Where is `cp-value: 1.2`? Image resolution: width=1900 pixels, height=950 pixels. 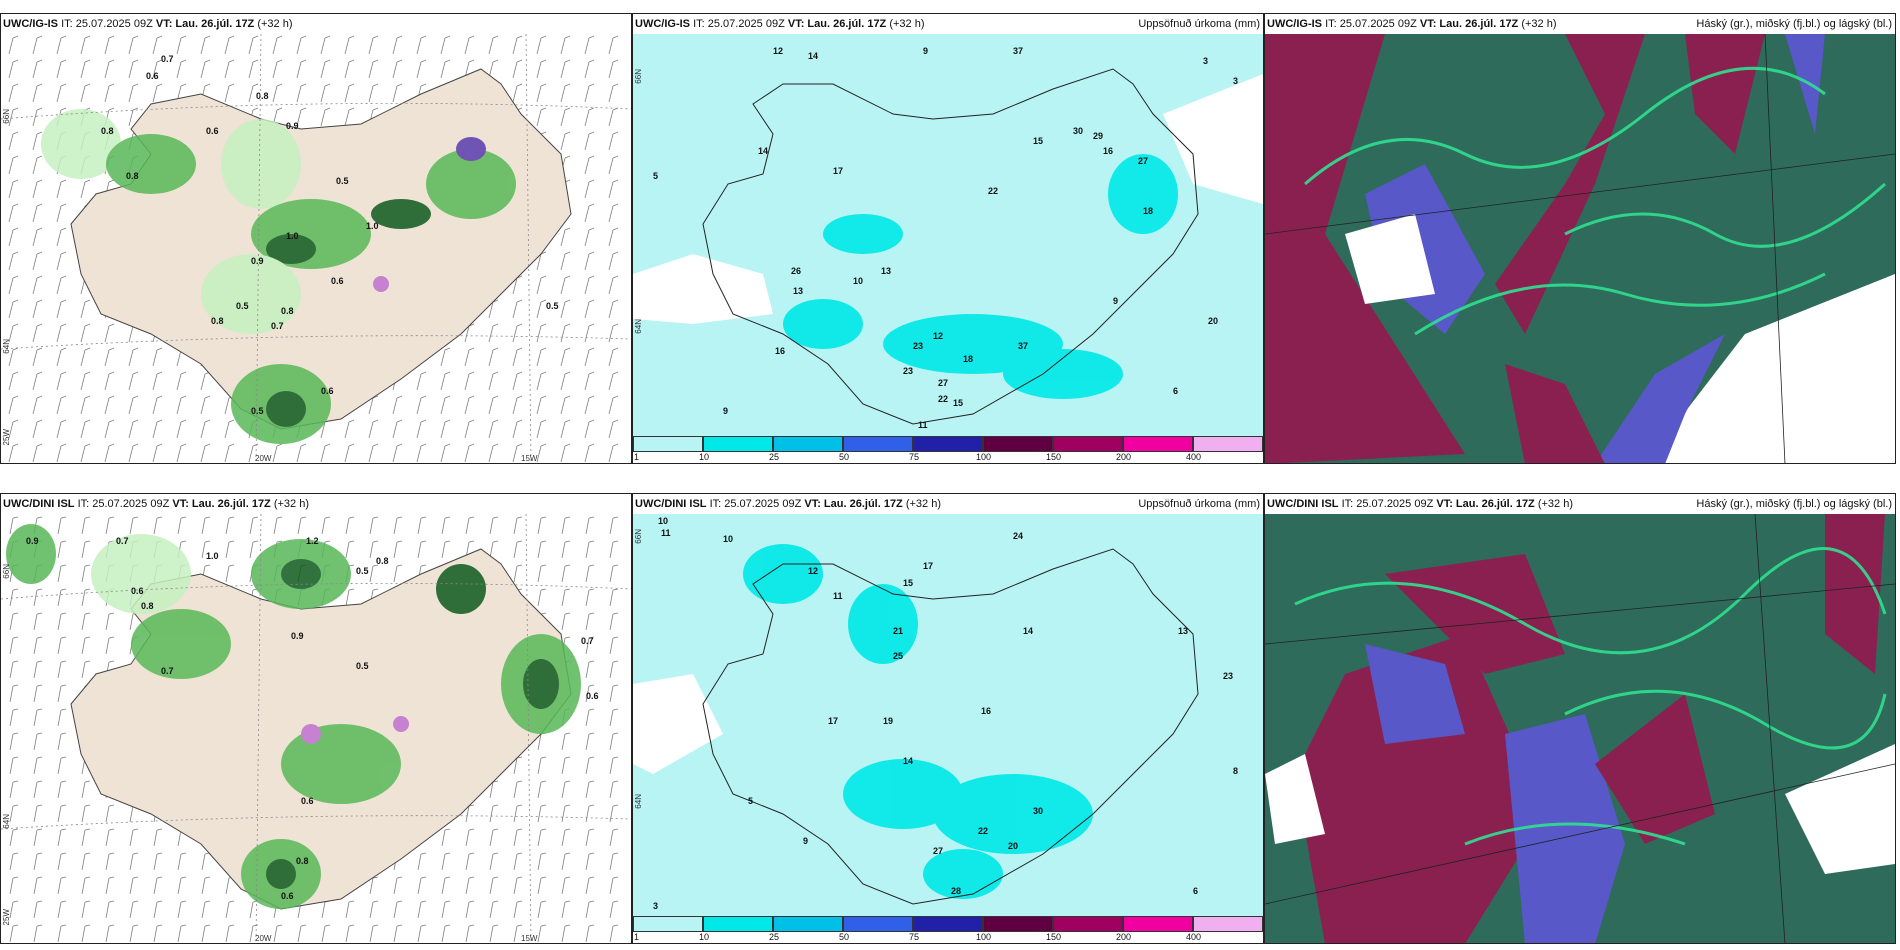 cp-value: 1.2 is located at coordinates (312, 541).